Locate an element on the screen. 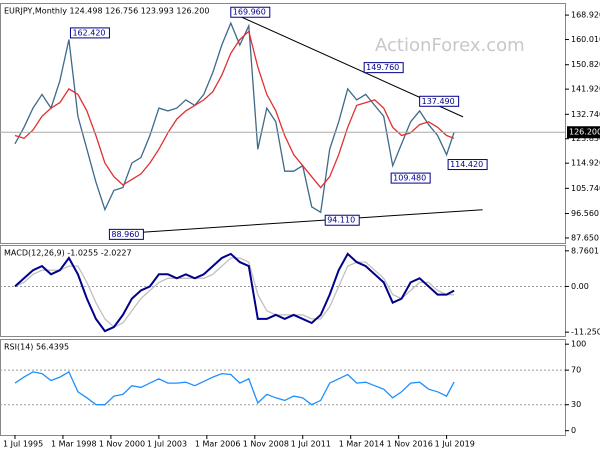 The width and height of the screenshot is (600, 450). y-tick-label: 96.560 is located at coordinates (585, 213).